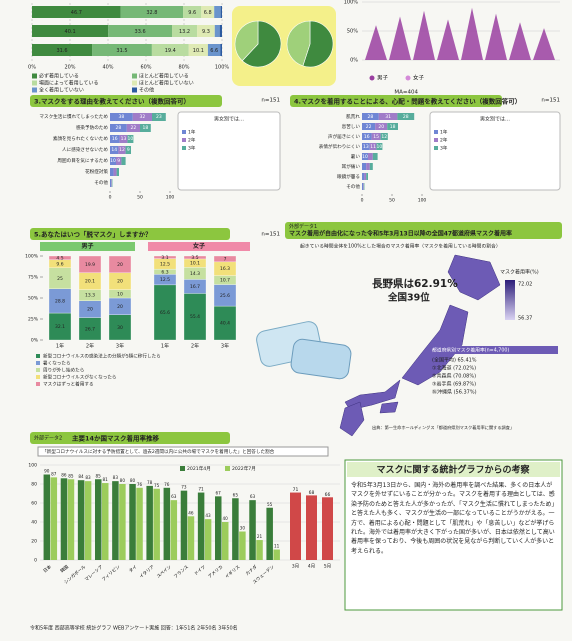 This screenshot has width=572, height=641. Describe the element at coordinates (367, 137) in the screenshot. I see `value-label: 16` at that location.